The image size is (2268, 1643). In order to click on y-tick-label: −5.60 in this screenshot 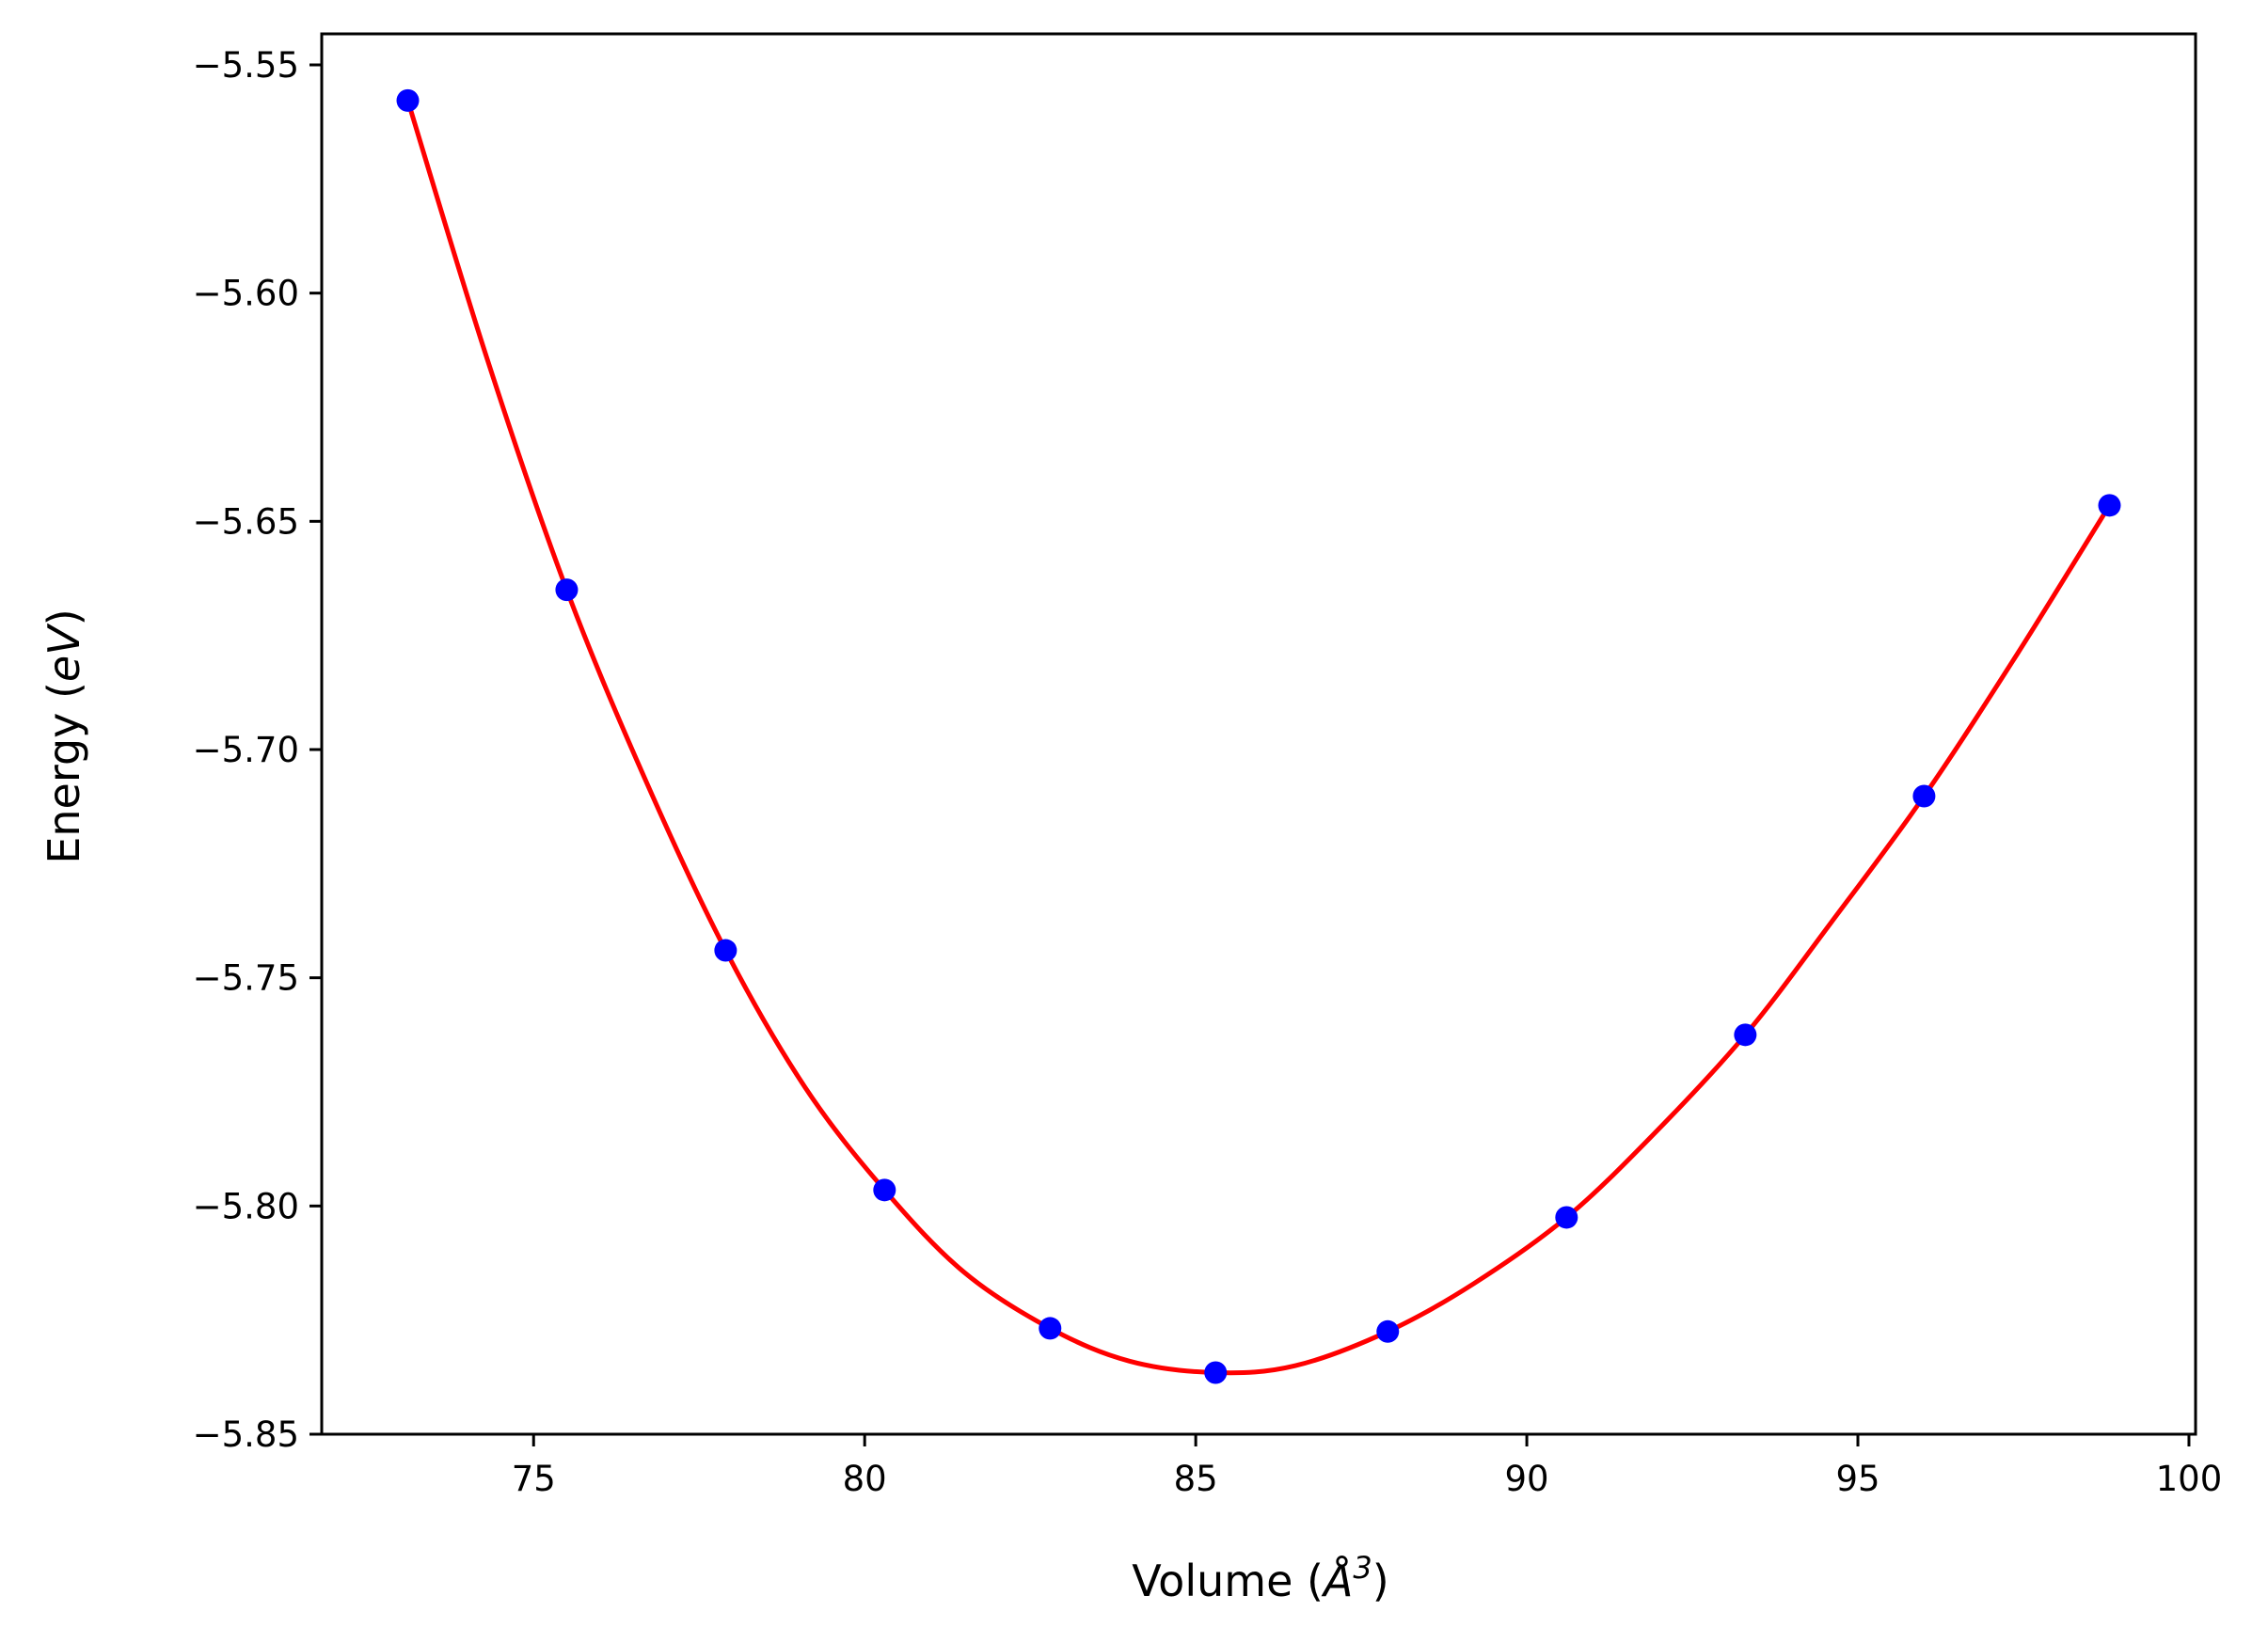, I will do `click(246, 294)`.